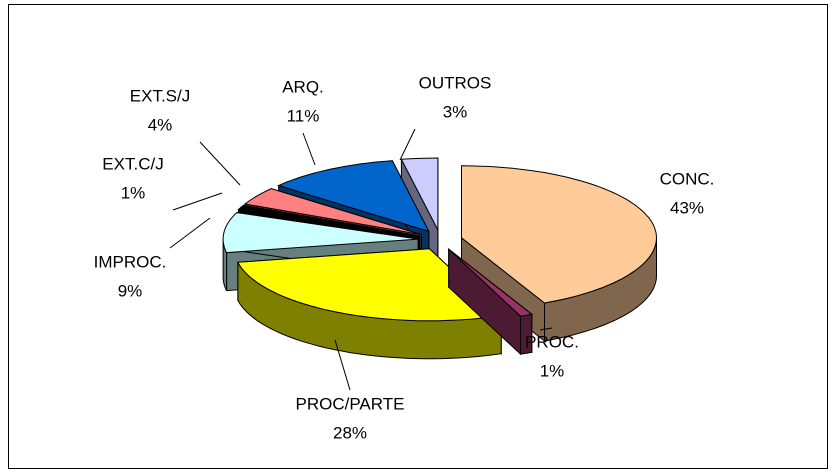 This screenshot has width=835, height=474. Describe the element at coordinates (552, 341) in the screenshot. I see `data-label-name: PROC.` at that location.